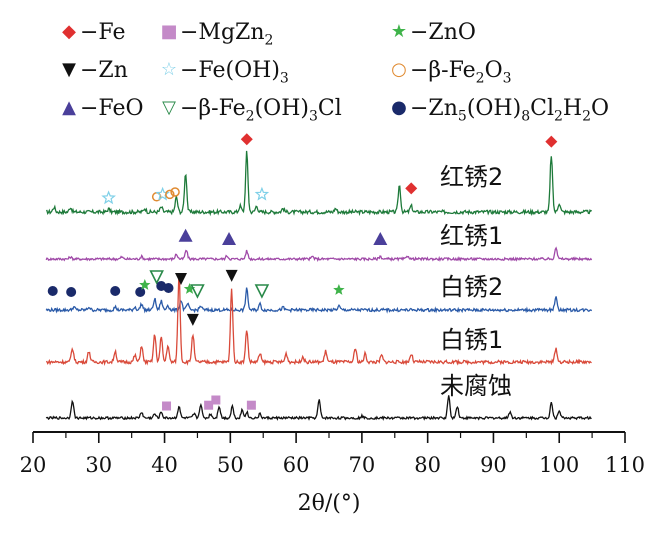  I want to click on orange-open-circle-icon: ○, so click(399, 69).